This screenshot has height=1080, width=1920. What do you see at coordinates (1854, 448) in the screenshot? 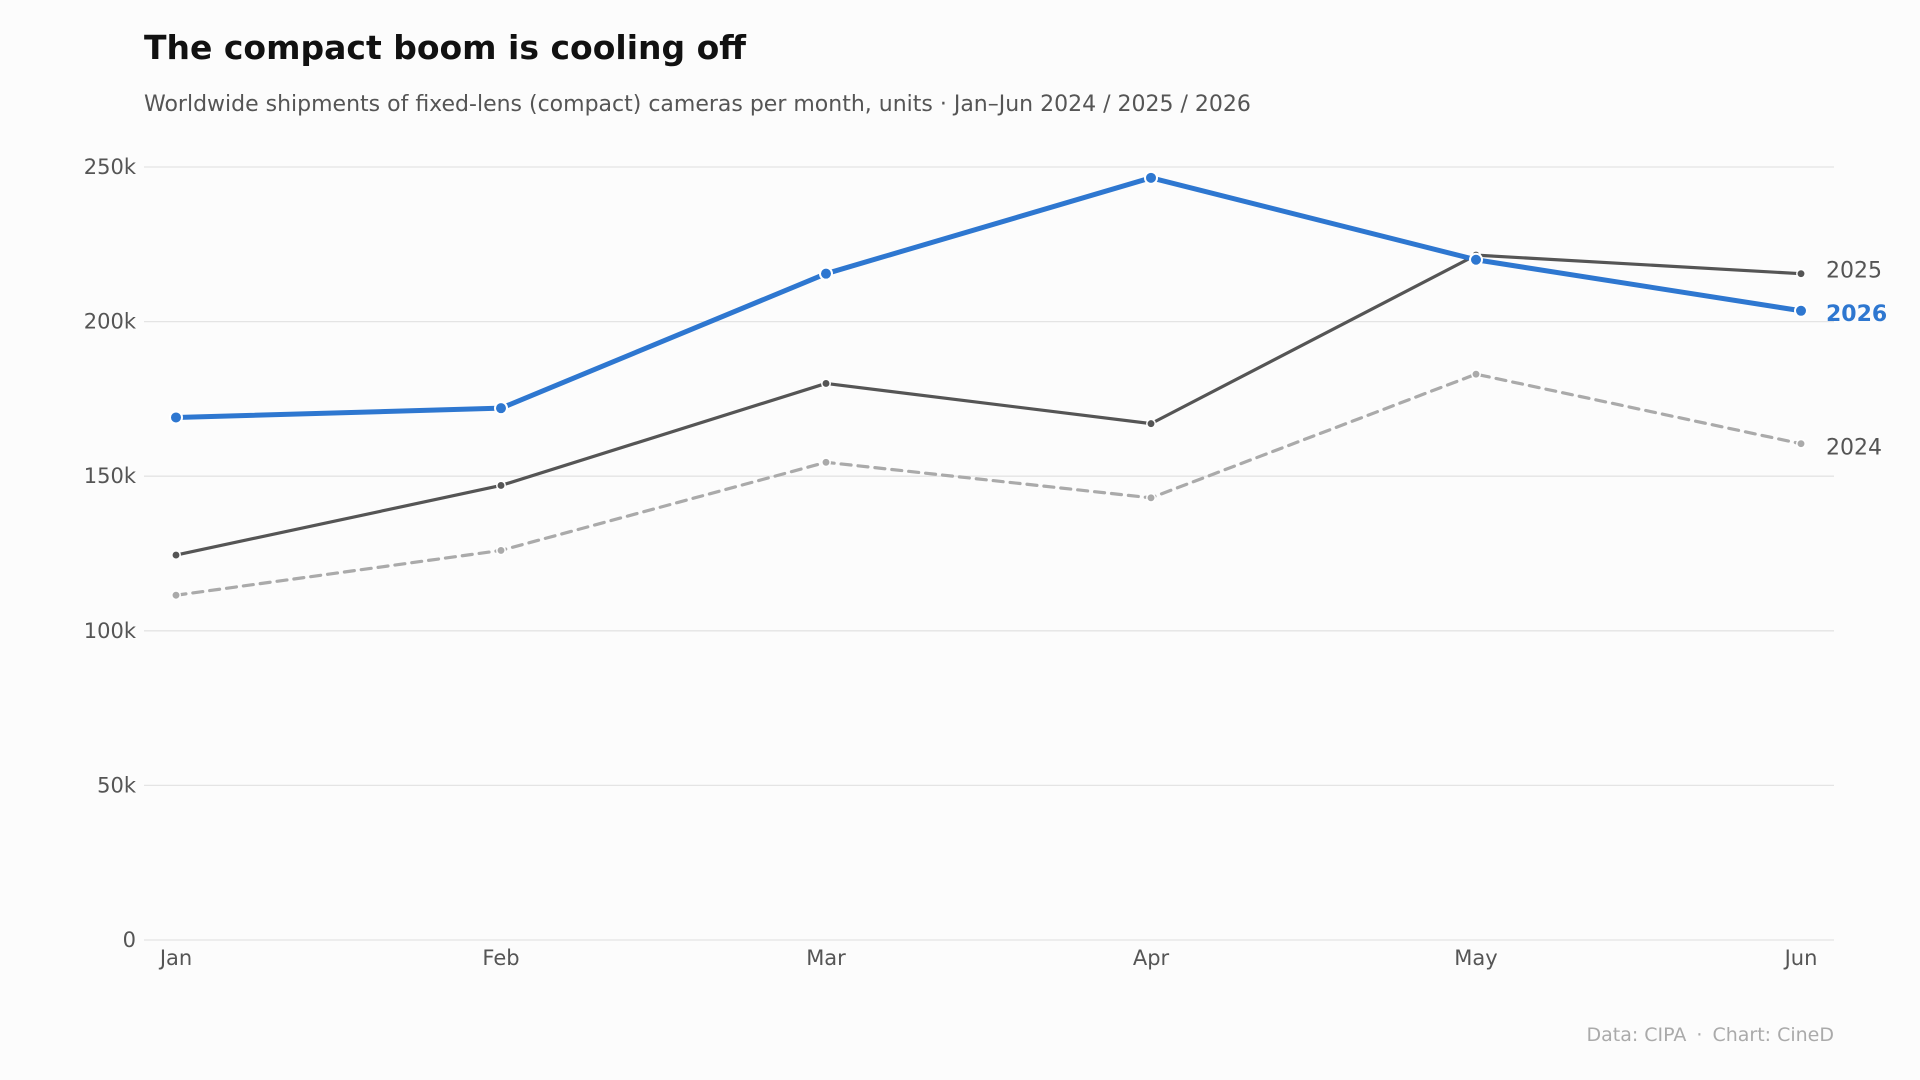
I see `series-label-2024: 2024` at bounding box center [1854, 448].